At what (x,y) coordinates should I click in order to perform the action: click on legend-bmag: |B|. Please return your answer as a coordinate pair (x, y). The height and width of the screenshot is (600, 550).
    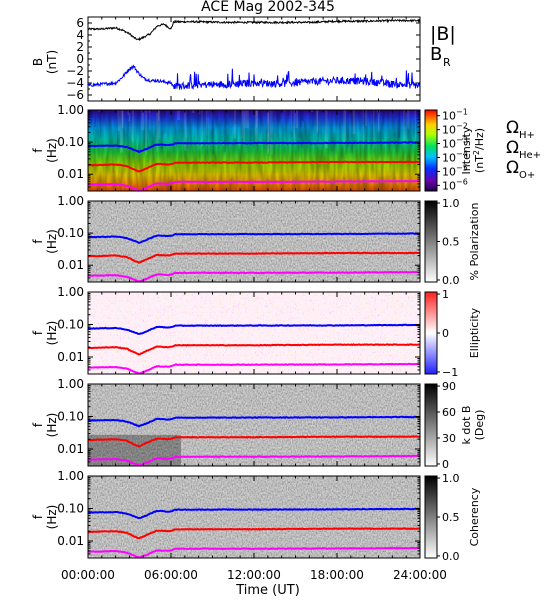
    Looking at the image, I should click on (443, 34).